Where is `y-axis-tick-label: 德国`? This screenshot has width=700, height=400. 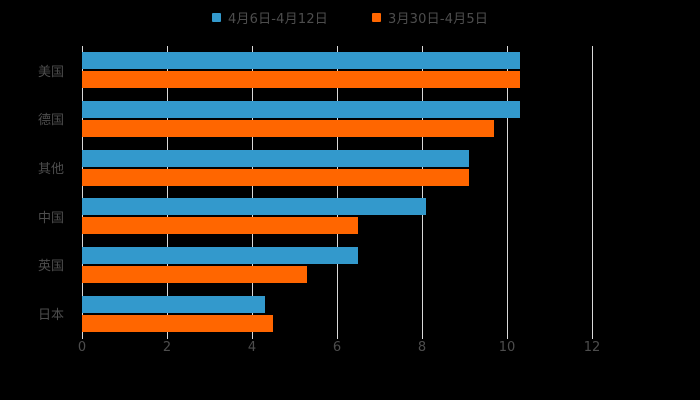 y-axis-tick-label: 德国 is located at coordinates (50, 121).